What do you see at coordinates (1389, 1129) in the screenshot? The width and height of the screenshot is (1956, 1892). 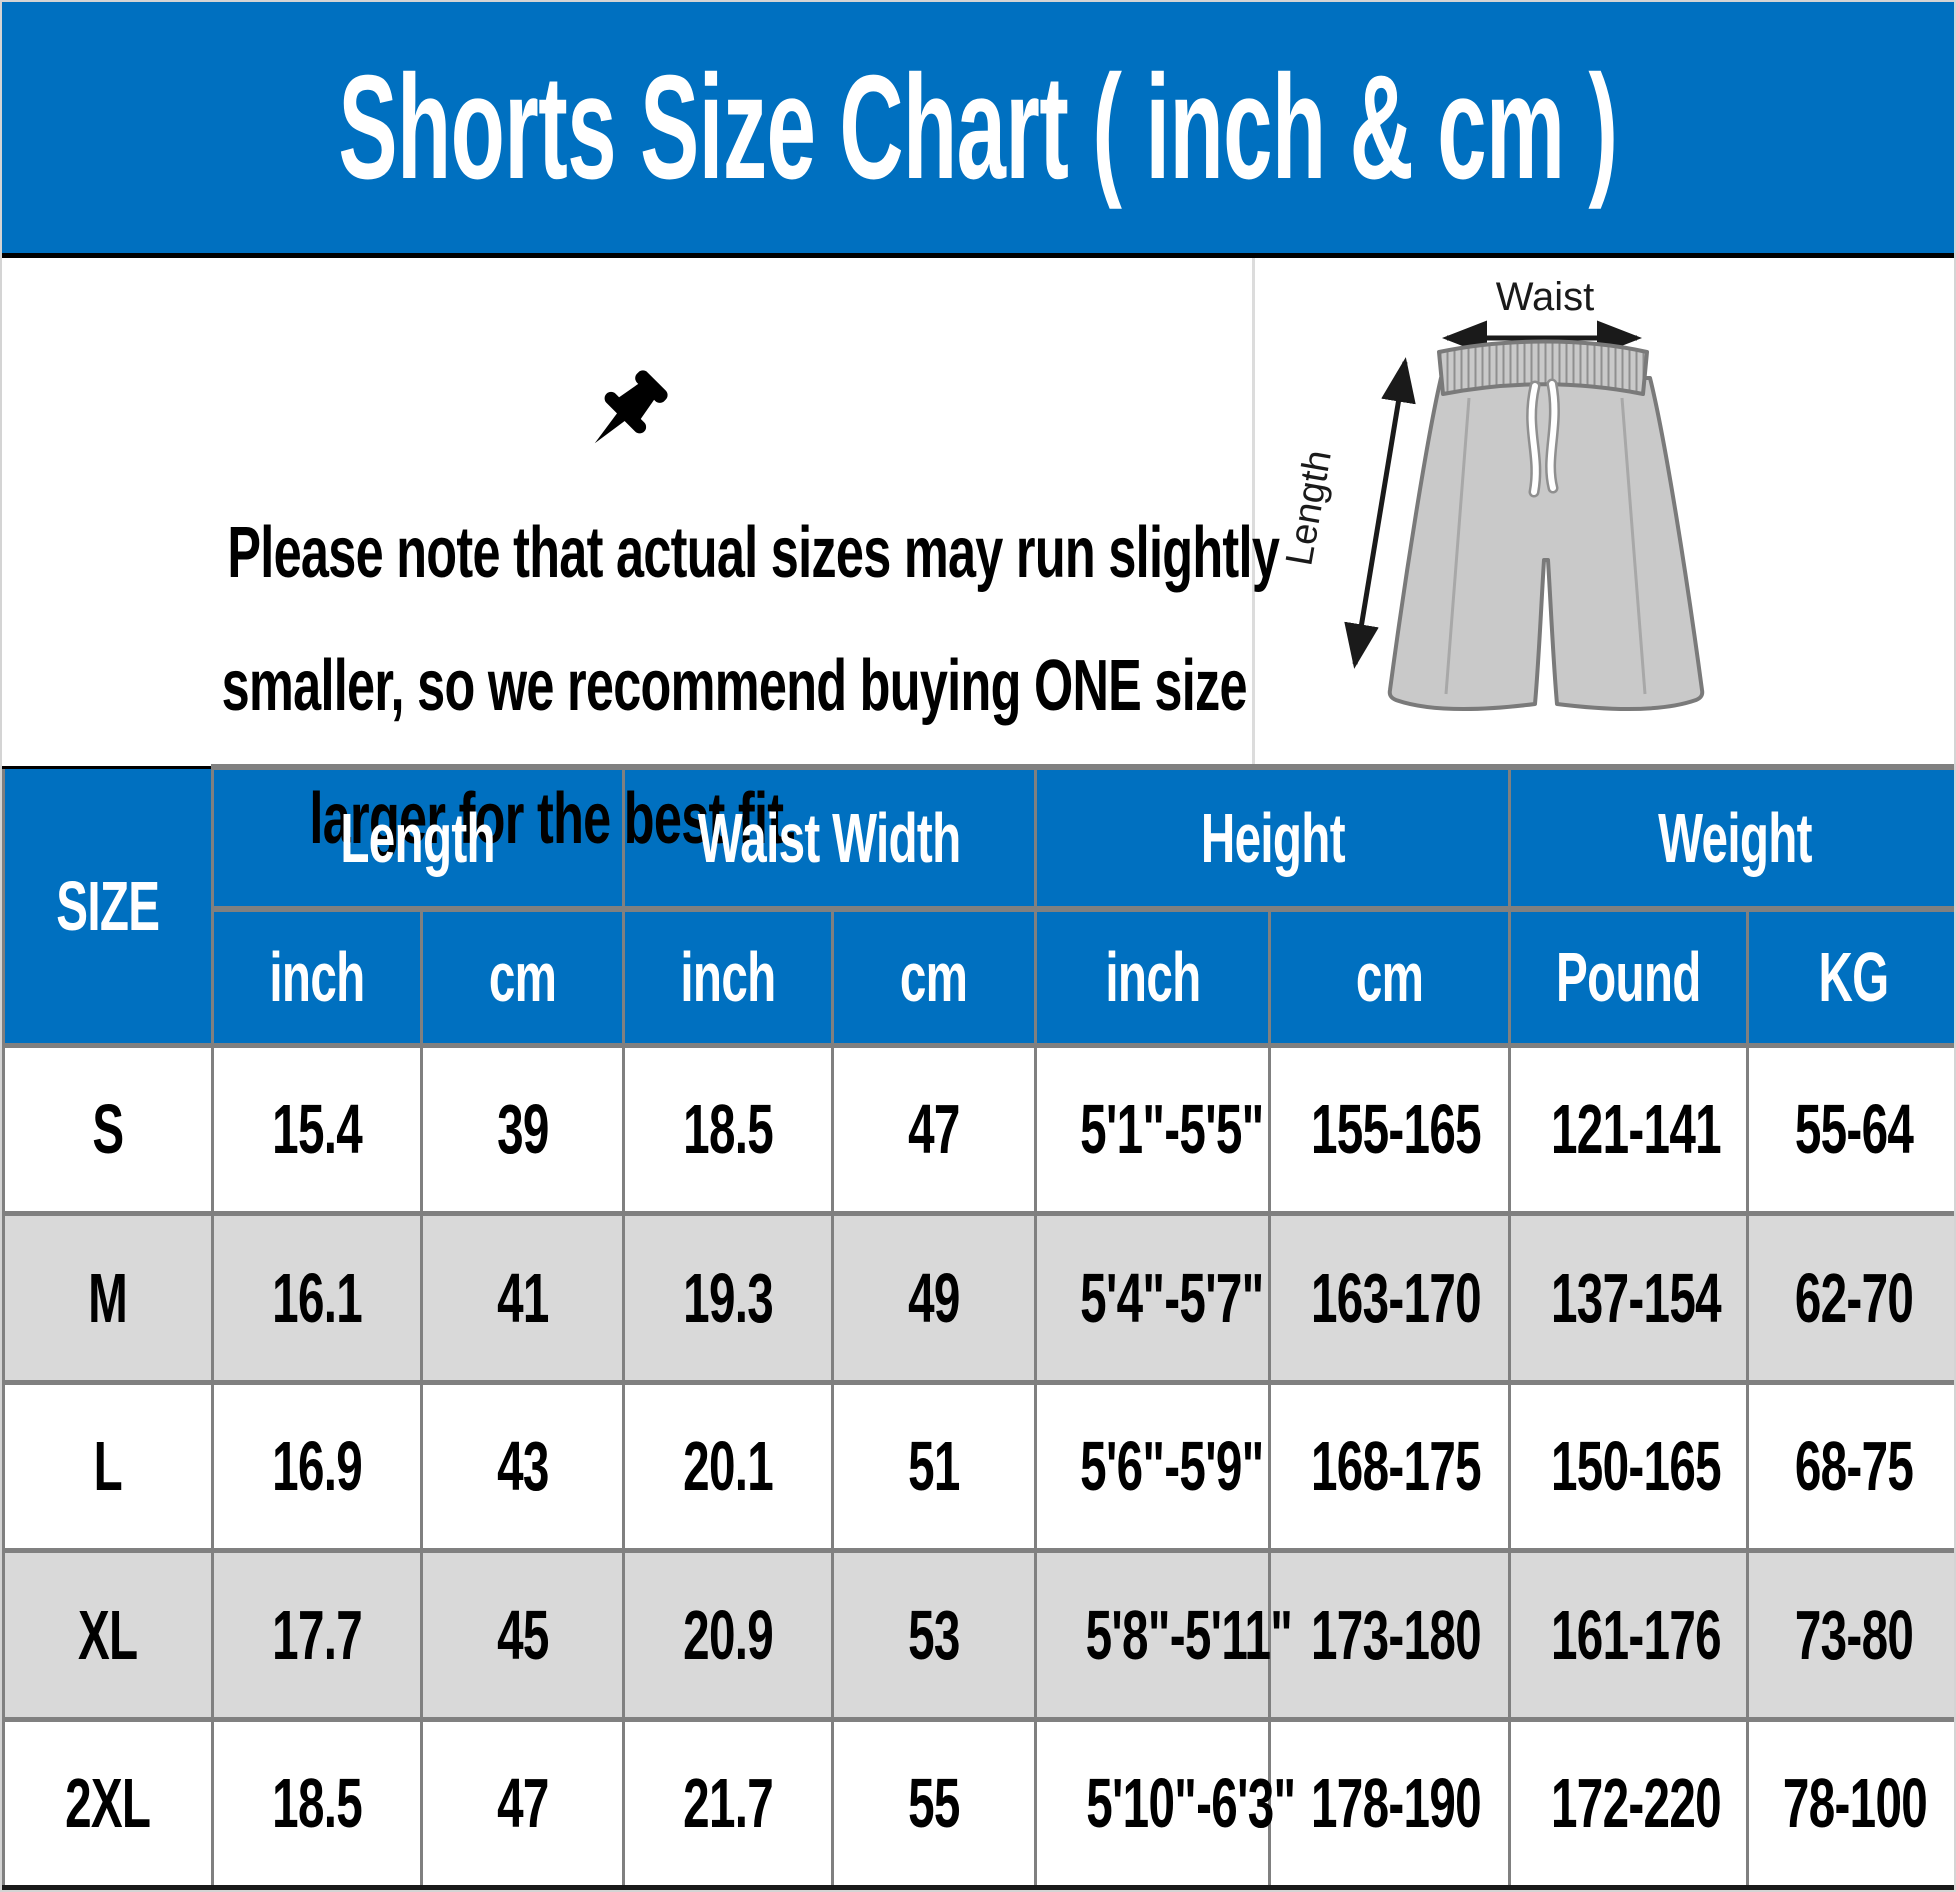 I see `table-cell: 155-165` at bounding box center [1389, 1129].